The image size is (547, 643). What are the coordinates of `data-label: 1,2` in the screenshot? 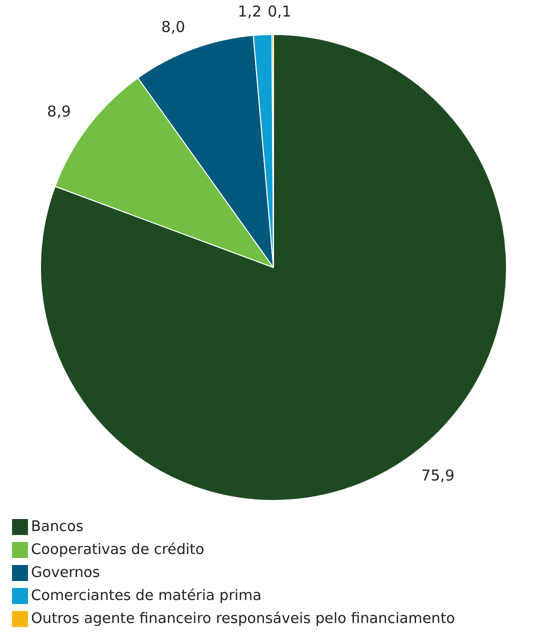 It's located at (250, 11).